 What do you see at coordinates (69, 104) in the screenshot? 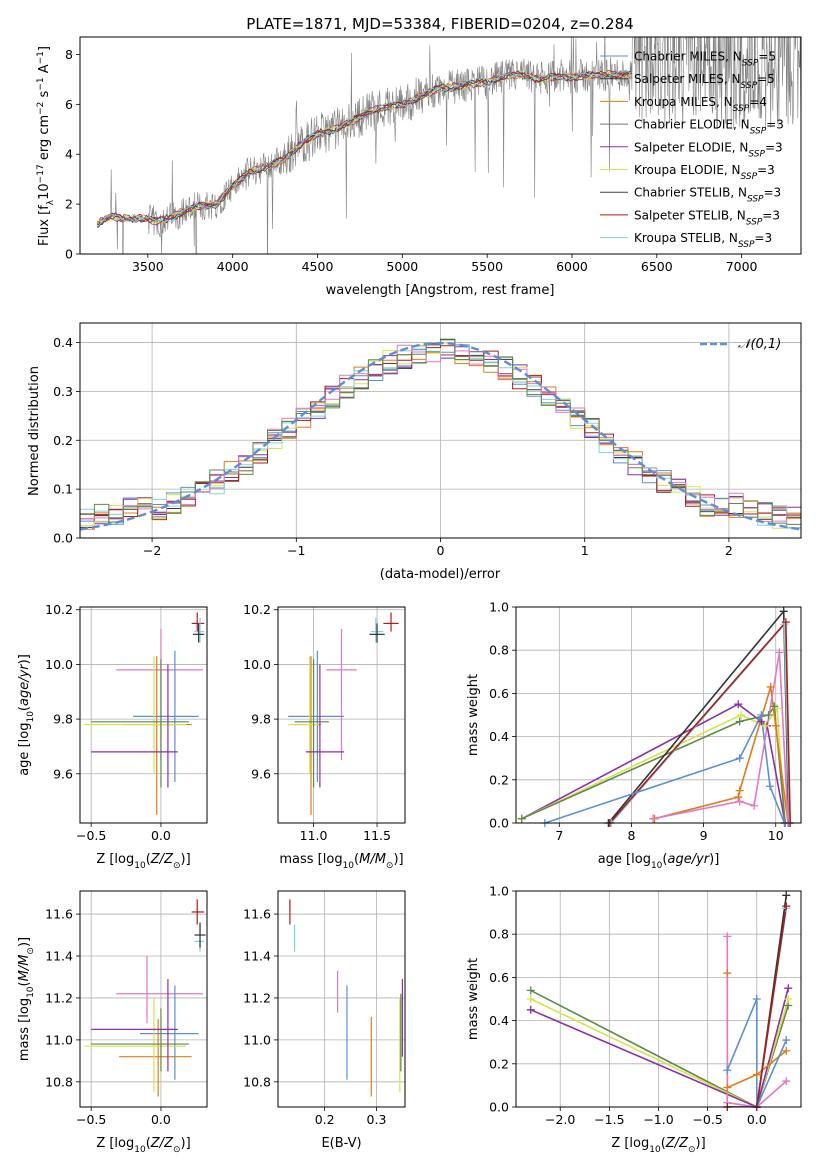
I see `y-tick-label: 6` at bounding box center [69, 104].